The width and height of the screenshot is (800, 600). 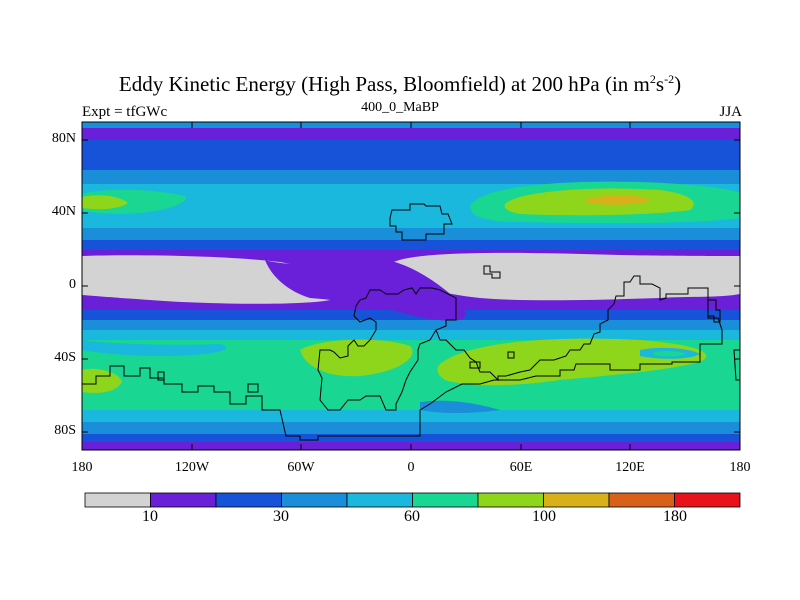 What do you see at coordinates (65, 430) in the screenshot?
I see `lat-label-80s: 80S` at bounding box center [65, 430].